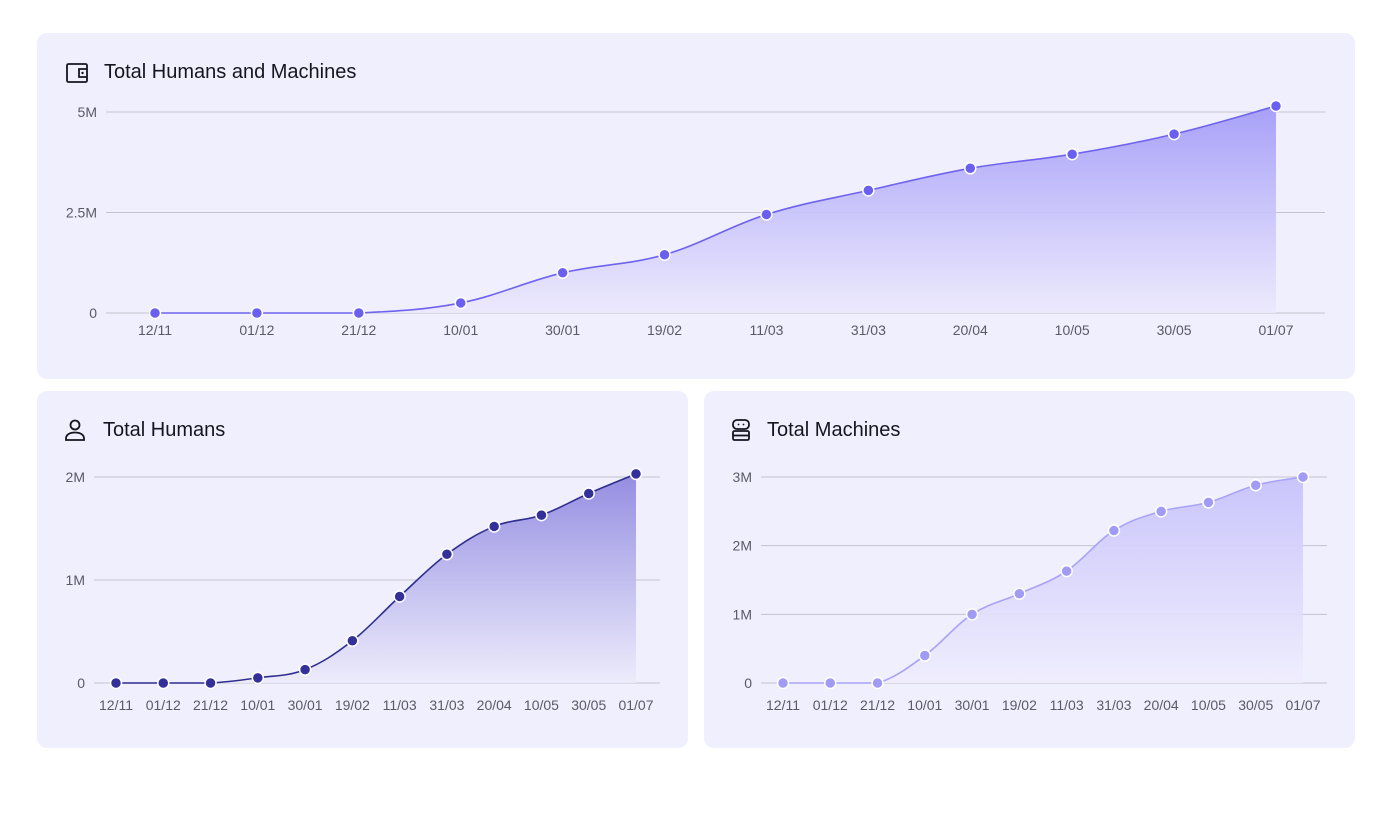  I want to click on card-title: Total Humans, so click(164, 430).